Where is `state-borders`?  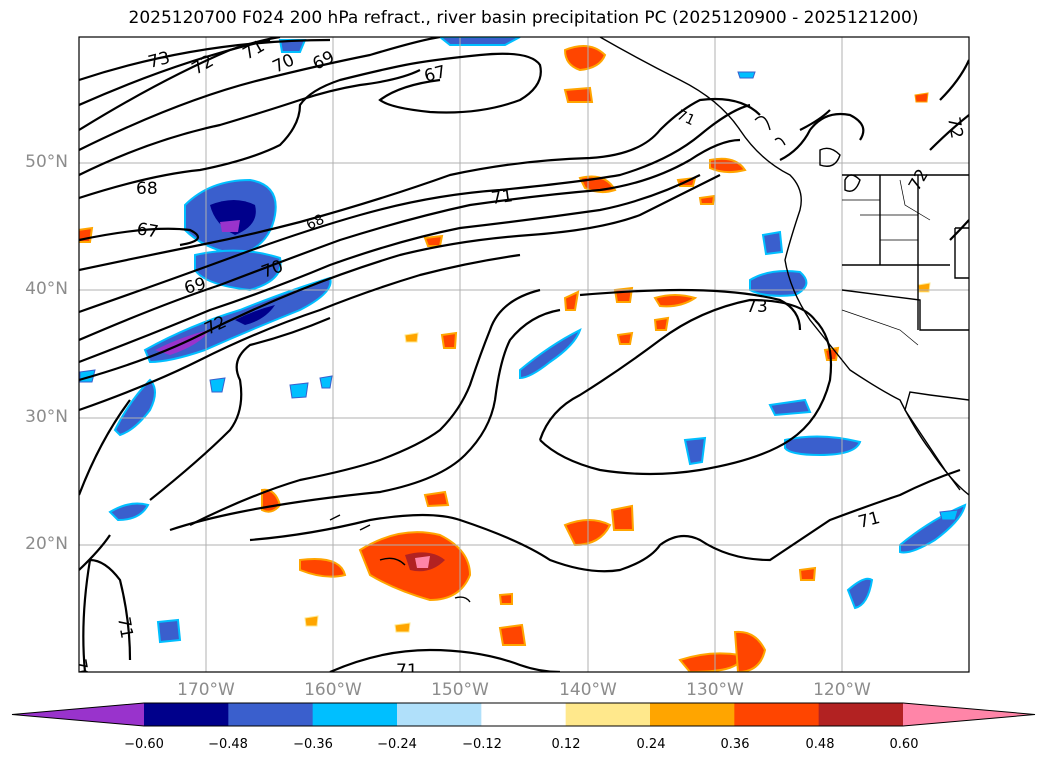
state-borders is located at coordinates (886, 262).